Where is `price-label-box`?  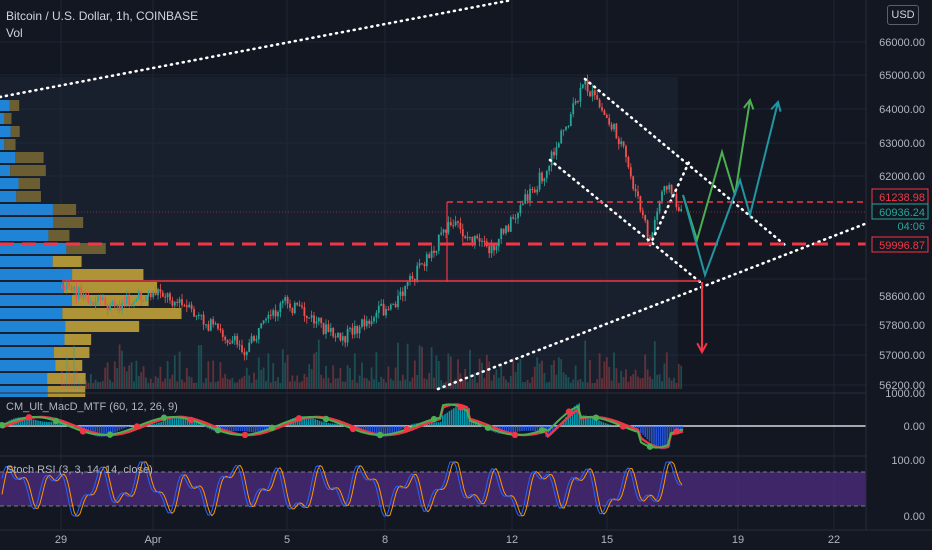 price-label-box is located at coordinates (900, 211).